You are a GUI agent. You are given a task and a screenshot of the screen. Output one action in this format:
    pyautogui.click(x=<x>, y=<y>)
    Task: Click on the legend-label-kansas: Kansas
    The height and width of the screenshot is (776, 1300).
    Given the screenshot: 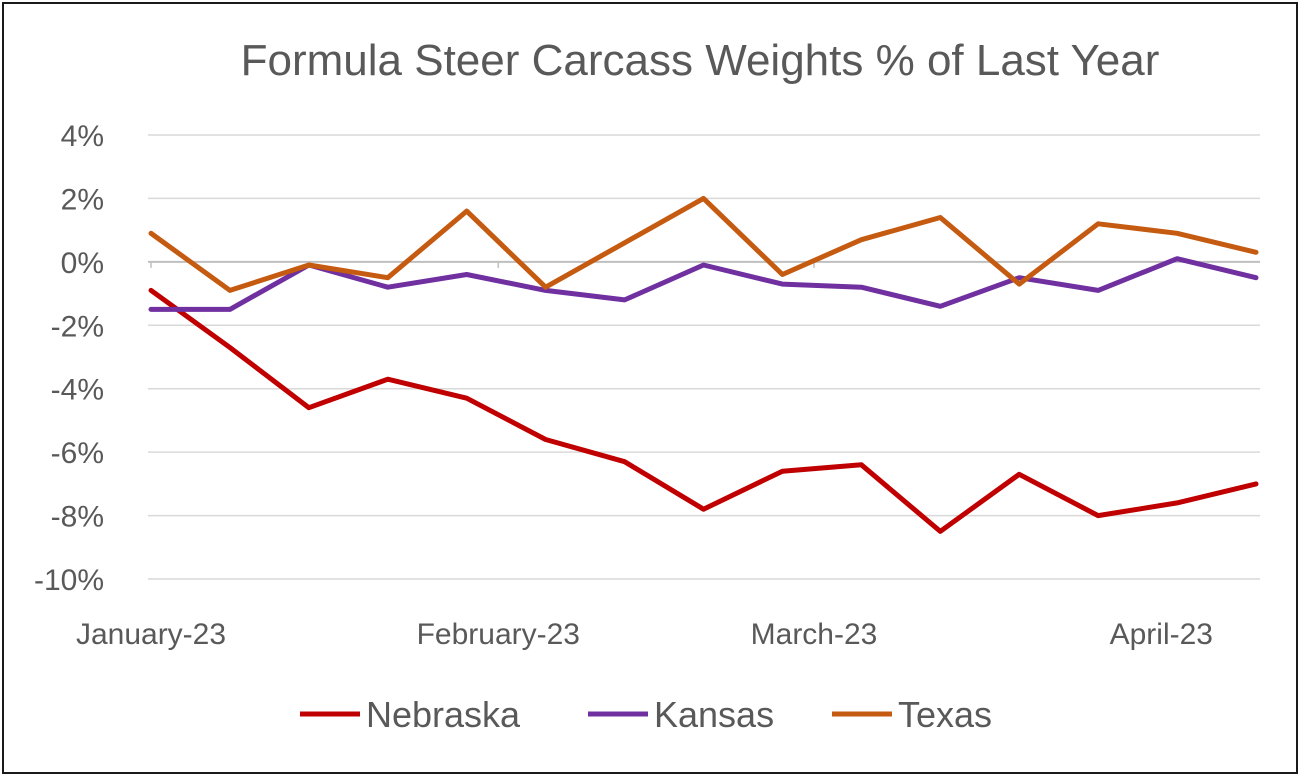 What is the action you would take?
    pyautogui.click(x=714, y=714)
    